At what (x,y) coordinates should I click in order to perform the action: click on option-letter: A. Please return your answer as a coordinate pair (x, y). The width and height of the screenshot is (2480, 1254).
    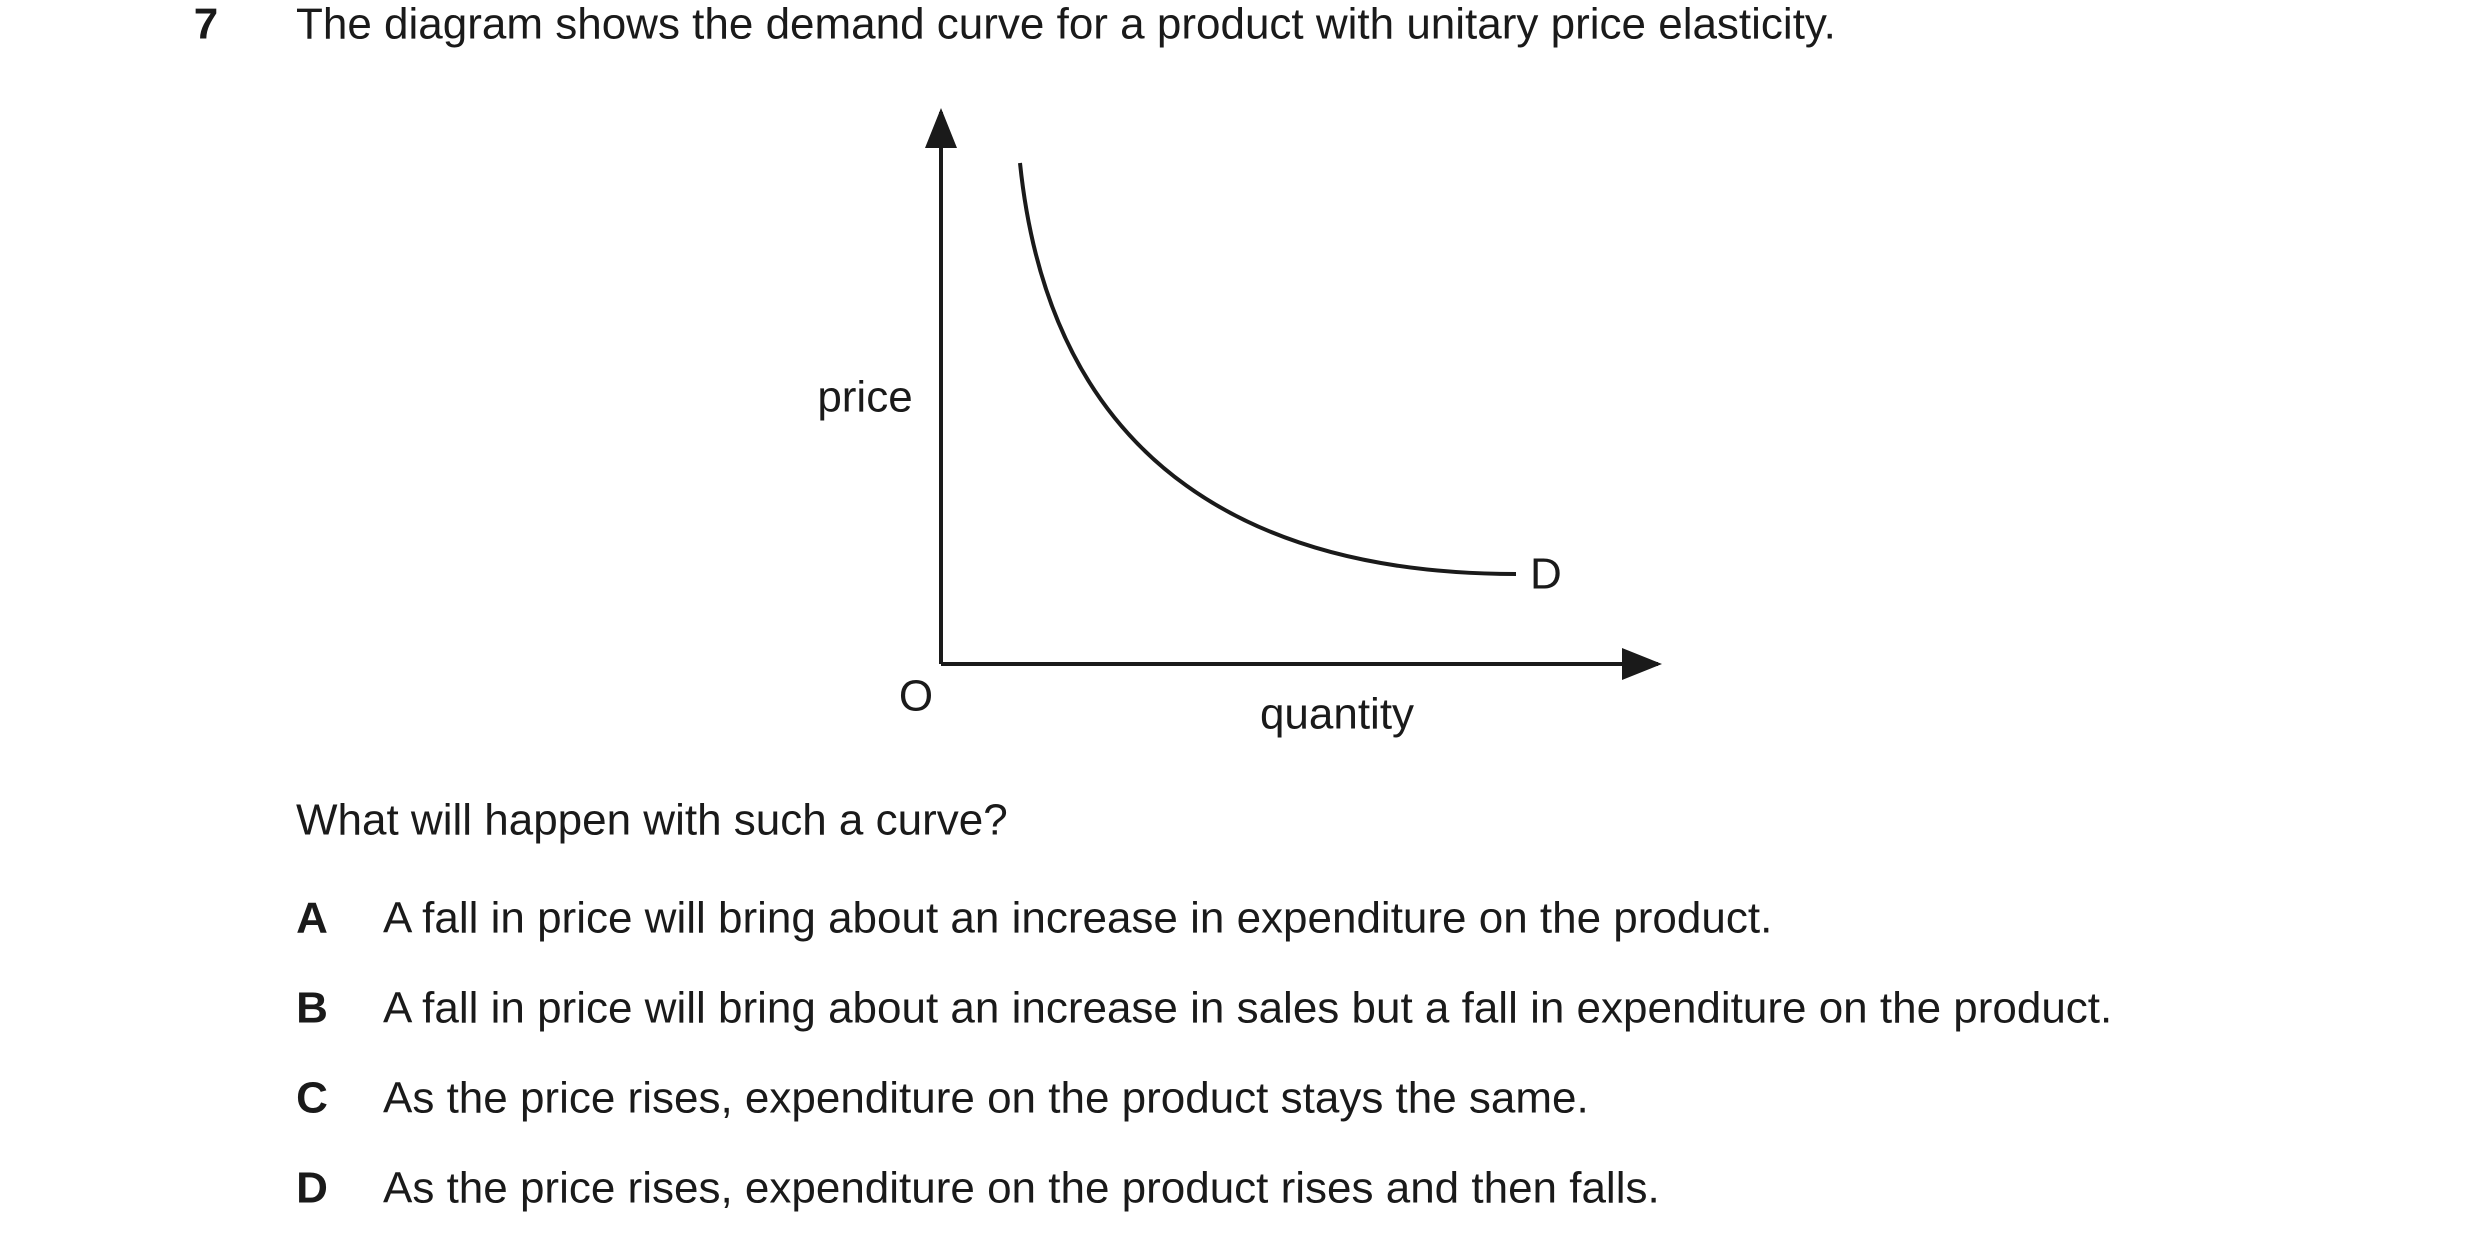
    Looking at the image, I should click on (312, 918).